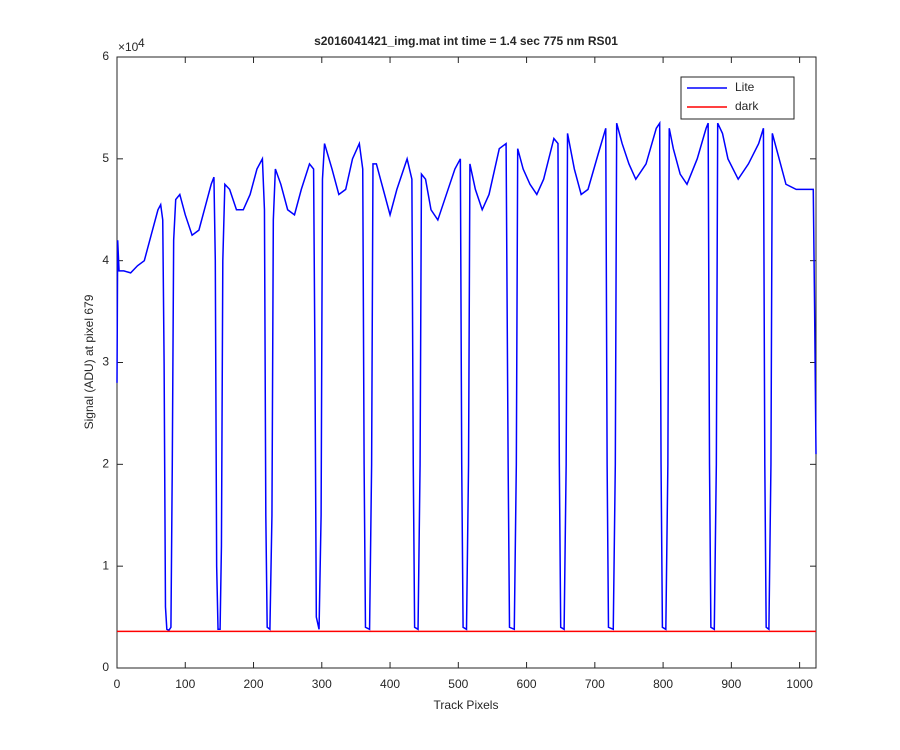  Describe the element at coordinates (105, 667) in the screenshot. I see `y-tick-label: 0` at that location.